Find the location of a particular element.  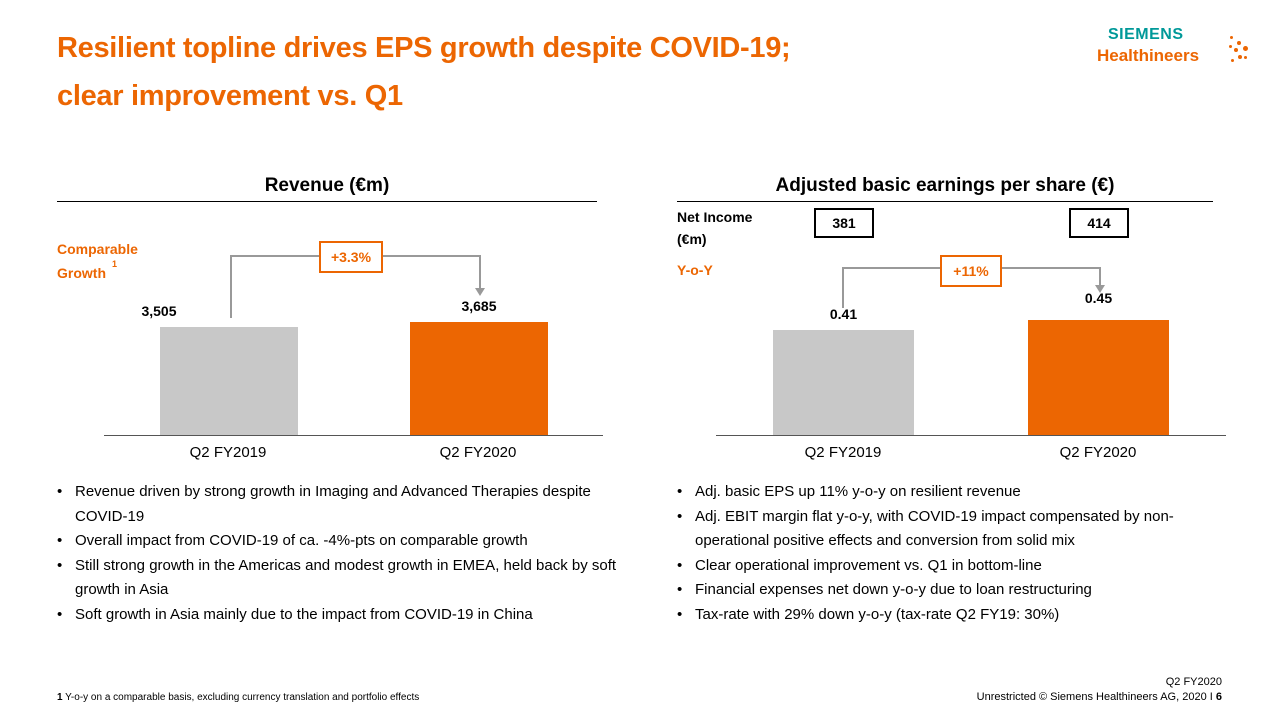

page-number: 6 is located at coordinates (1218, 697).